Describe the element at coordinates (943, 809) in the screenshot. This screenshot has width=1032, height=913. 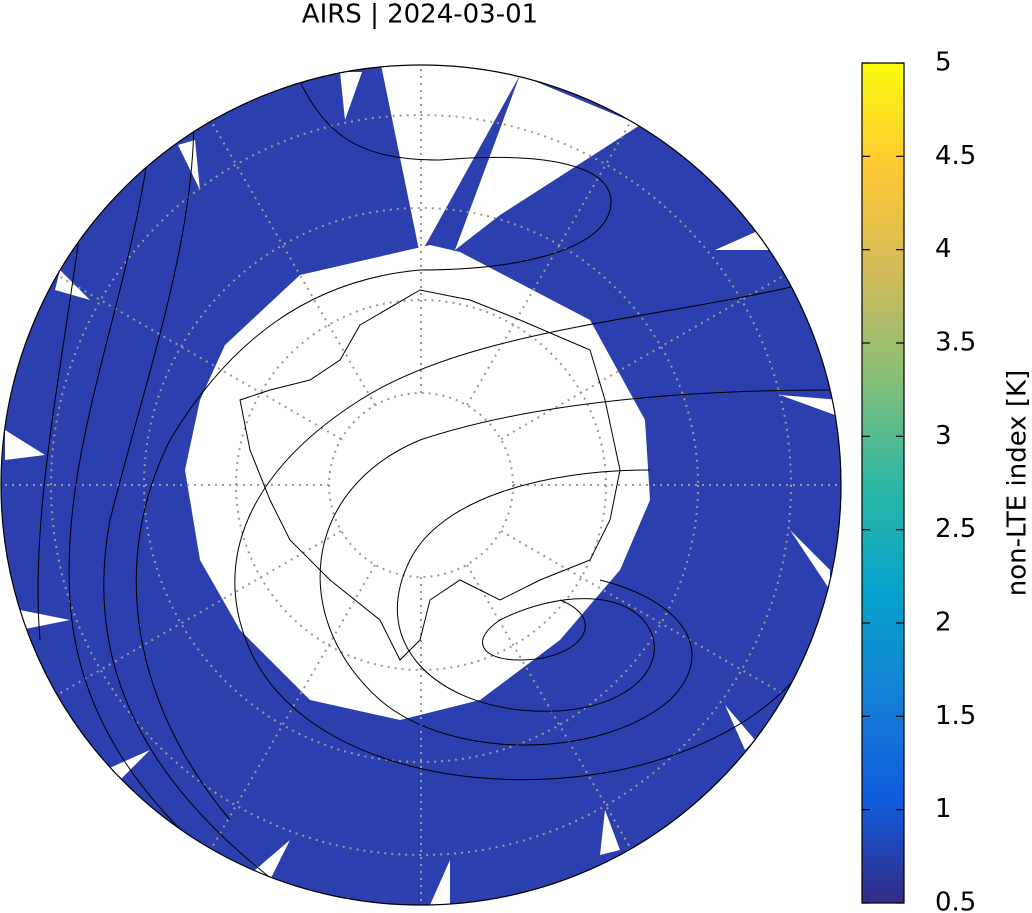
I see `colorbar-tick-label: 1` at that location.